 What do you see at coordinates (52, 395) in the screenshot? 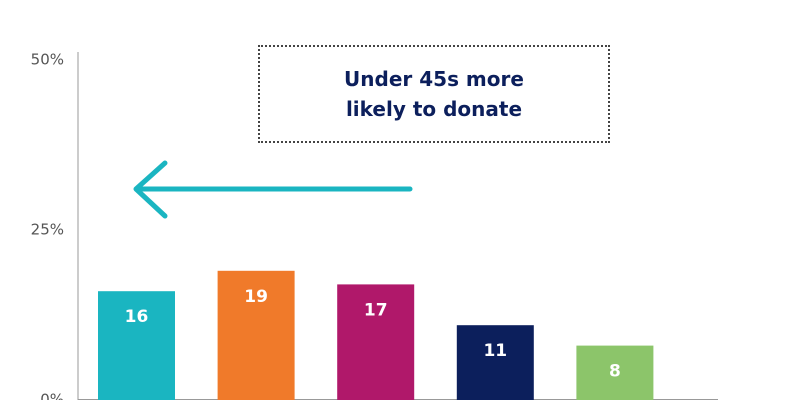
I see `y-tick-label: 0%` at bounding box center [52, 395].